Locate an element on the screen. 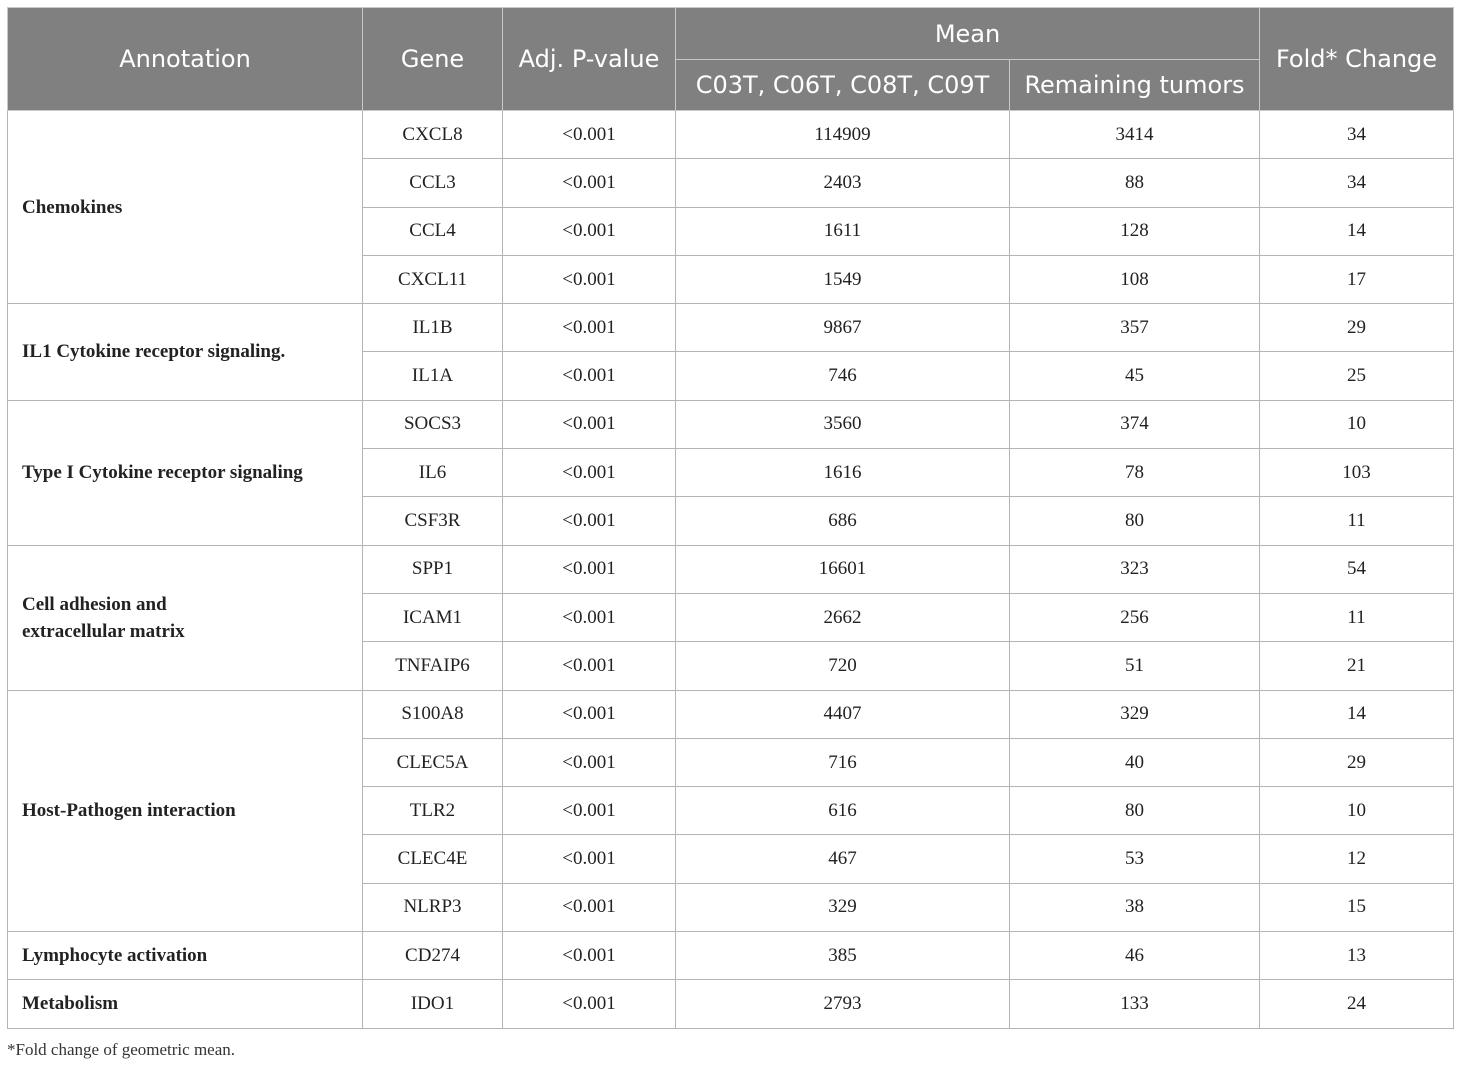  fold-change-cell: 21 is located at coordinates (1357, 666).